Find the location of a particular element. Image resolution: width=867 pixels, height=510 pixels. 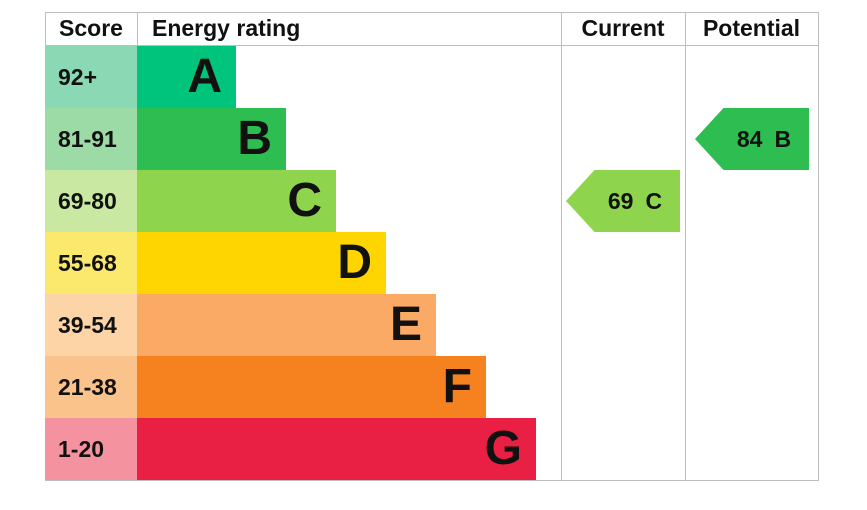

band-row-g: 1-20 G is located at coordinates (432, 449).